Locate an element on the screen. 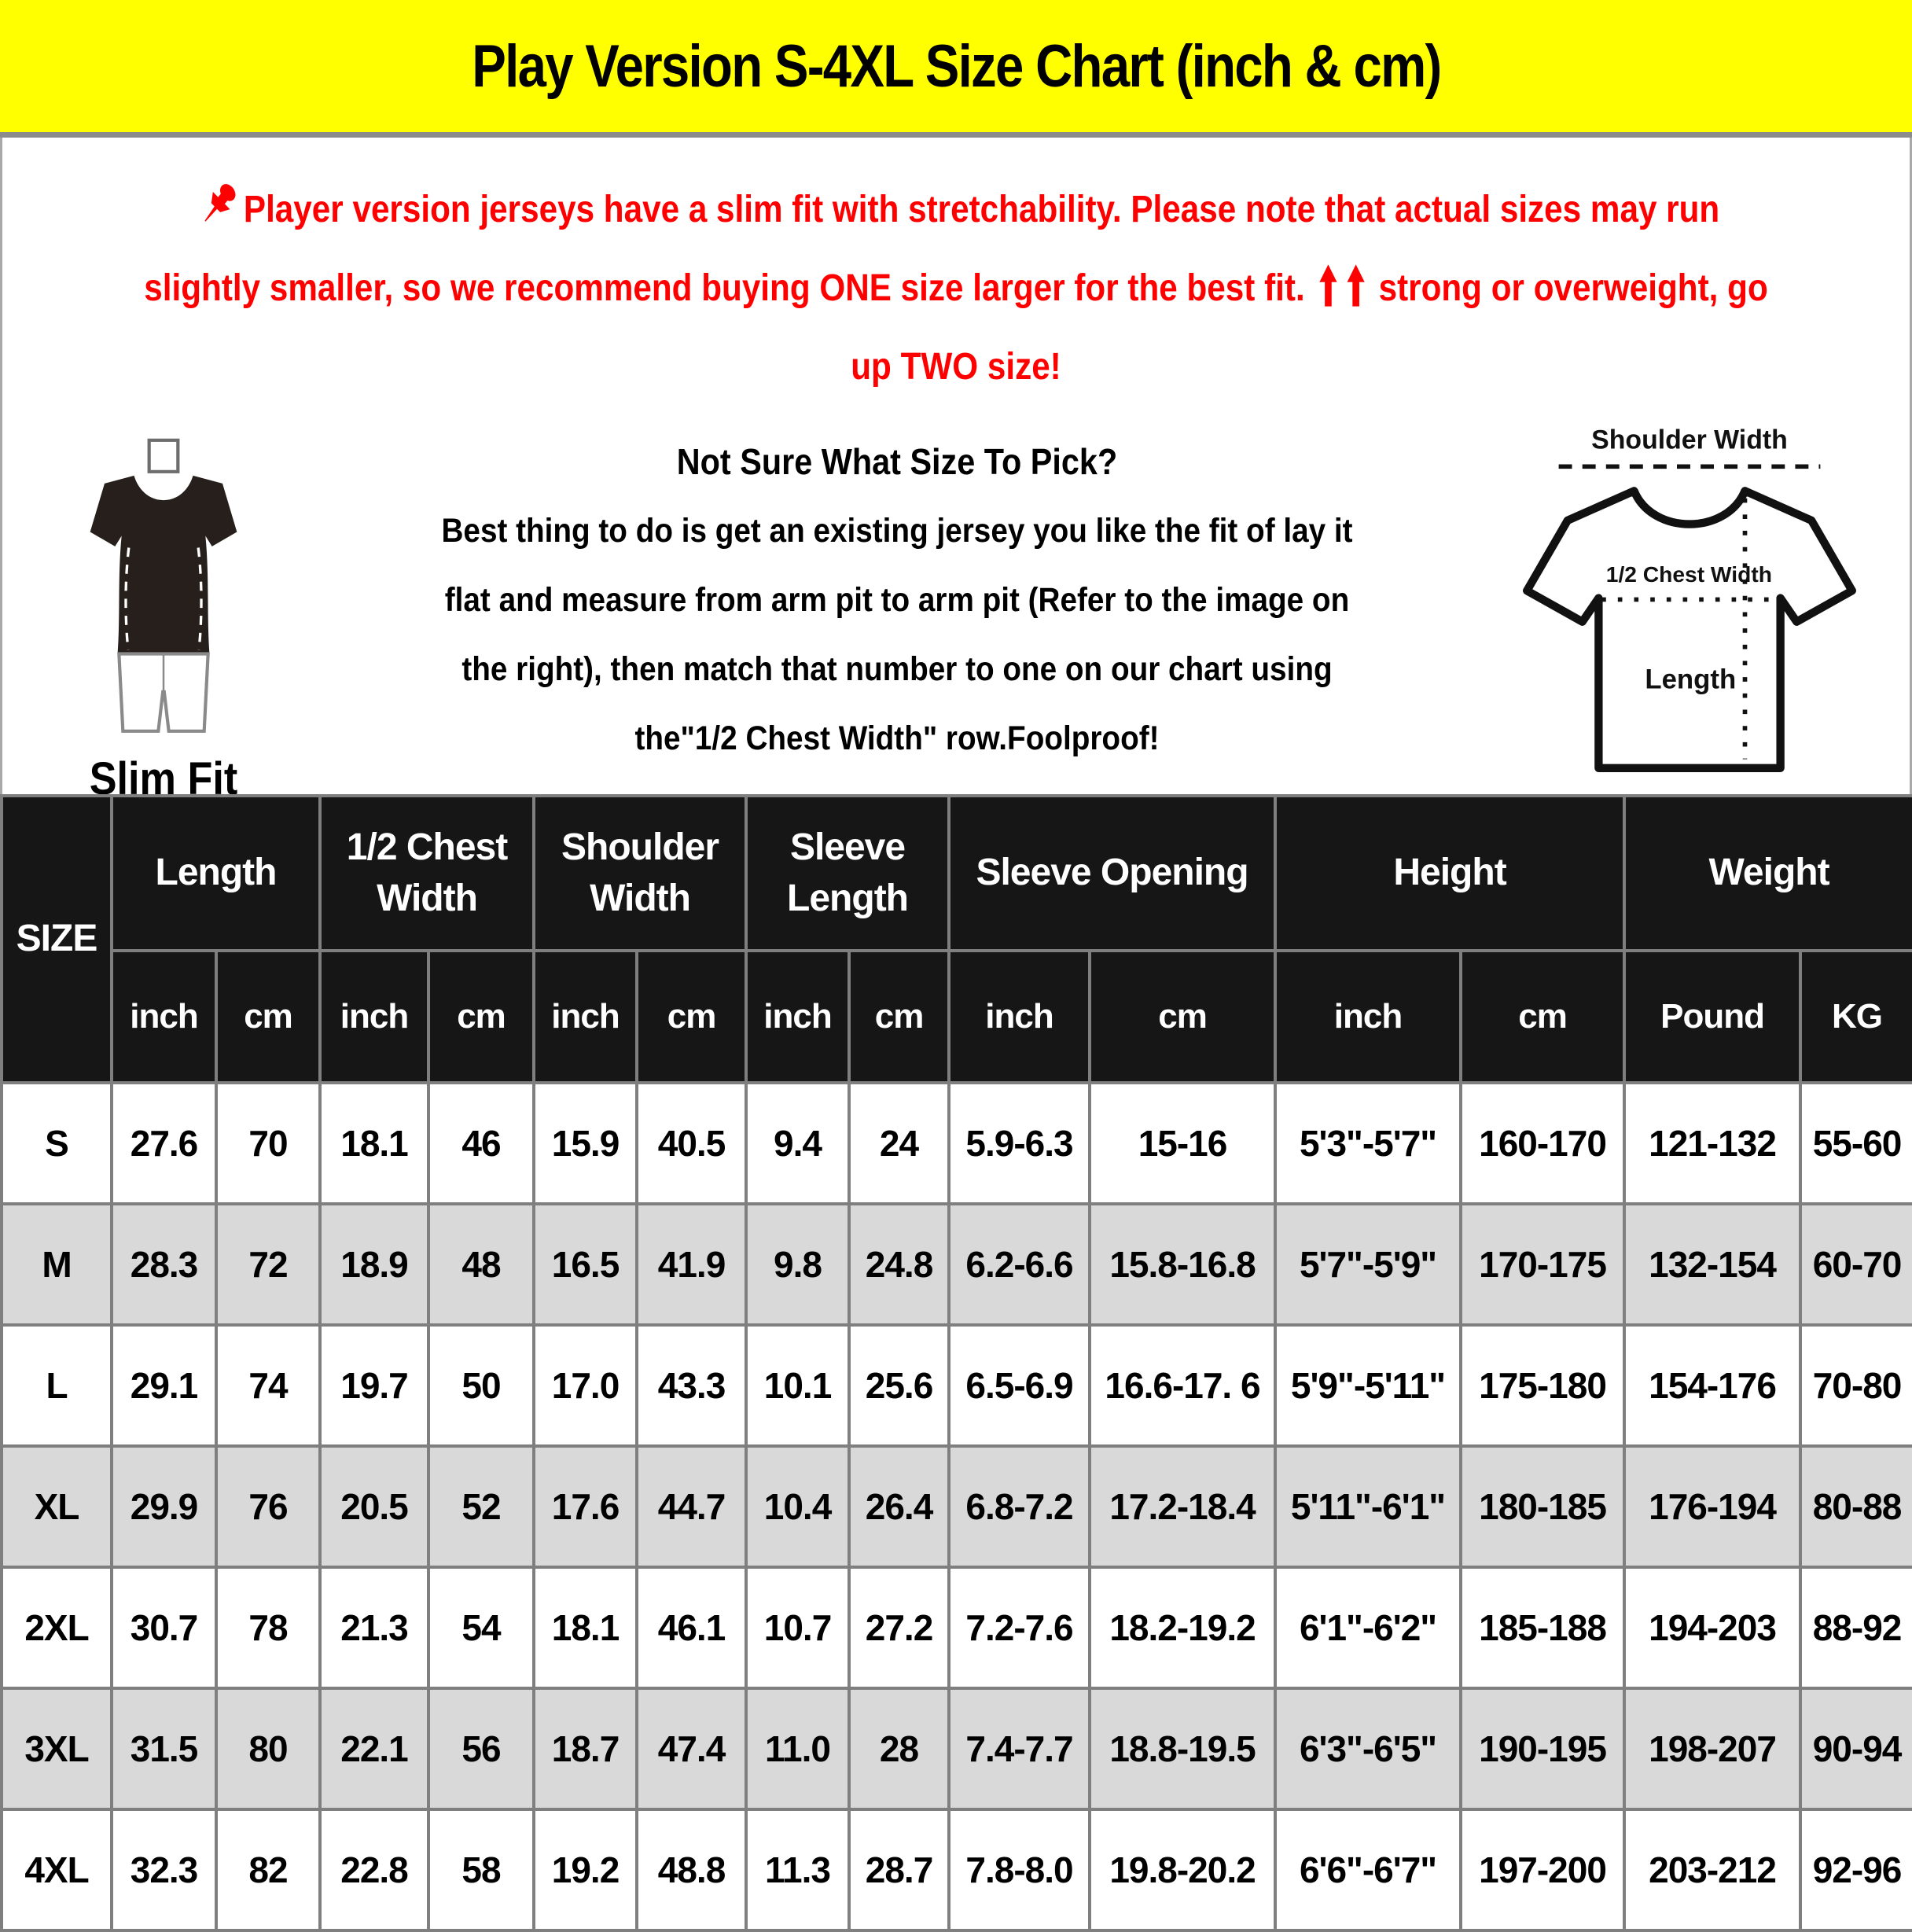 This screenshot has width=1912, height=1932. table-cell: 5.9-6.3 is located at coordinates (1020, 1143).